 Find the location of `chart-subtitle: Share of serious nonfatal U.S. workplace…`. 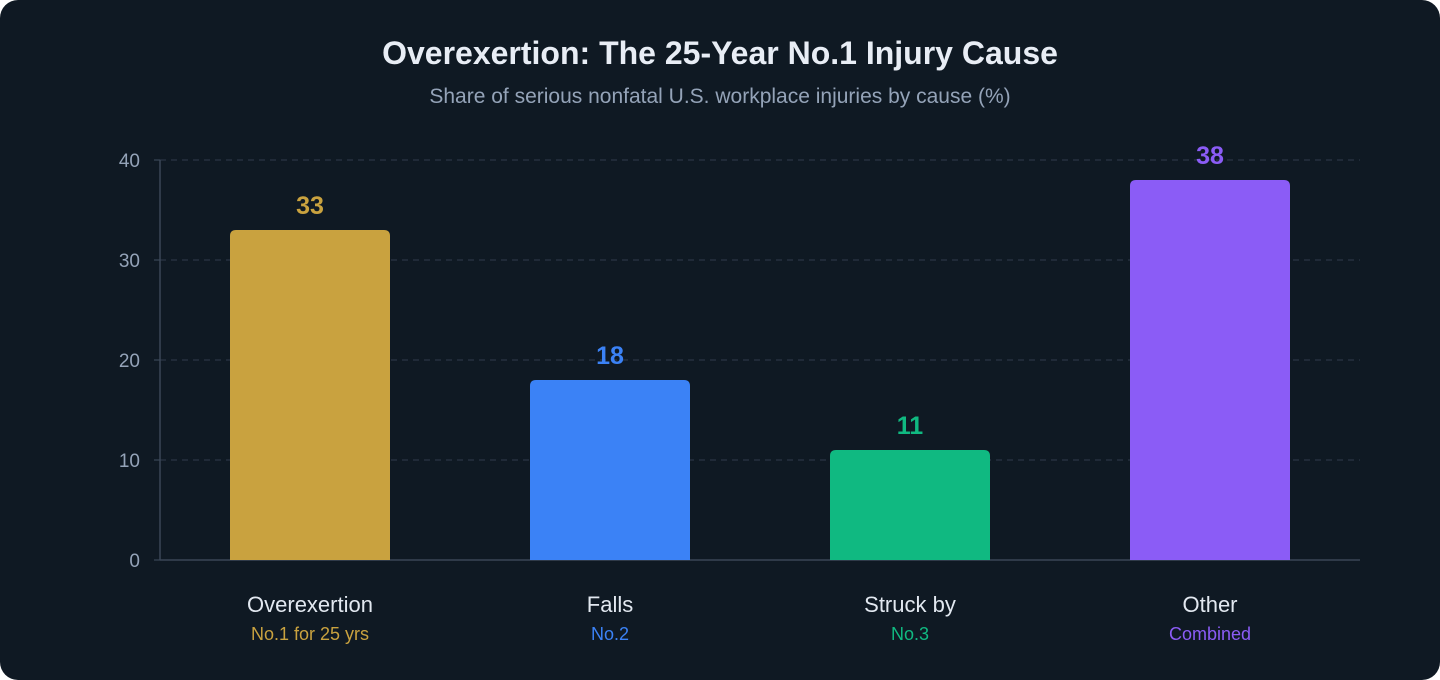

chart-subtitle: Share of serious nonfatal U.S. workplace… is located at coordinates (720, 96).